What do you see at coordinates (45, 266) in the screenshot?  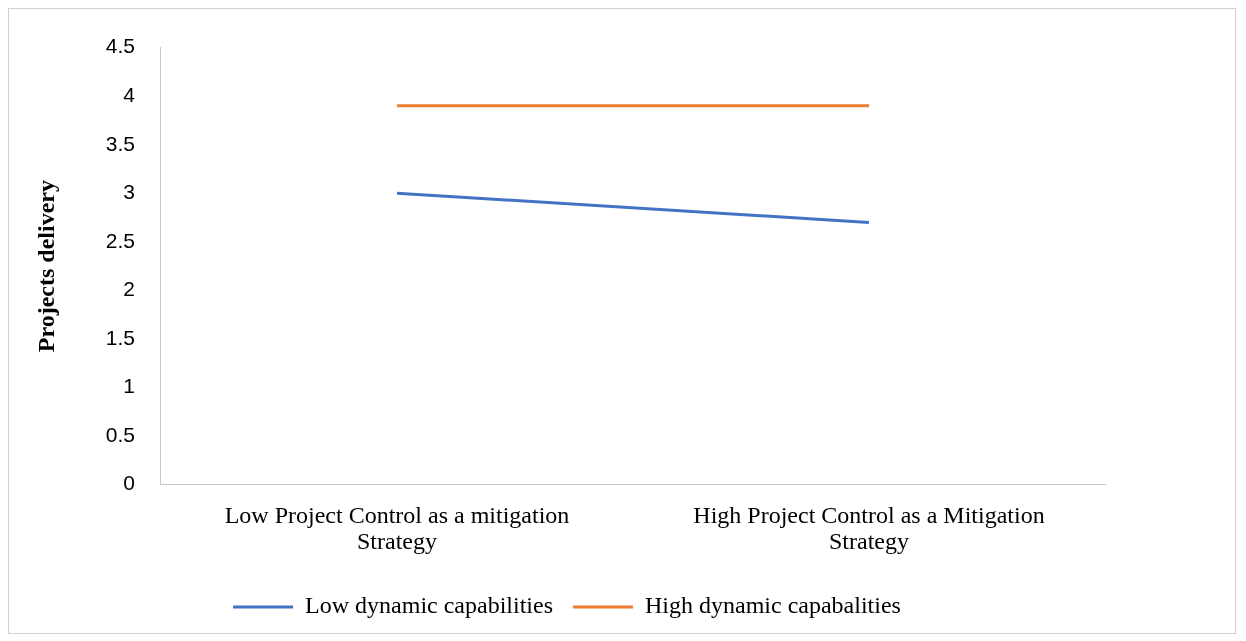 I see `y-axis-title: Projects delivery` at bounding box center [45, 266].